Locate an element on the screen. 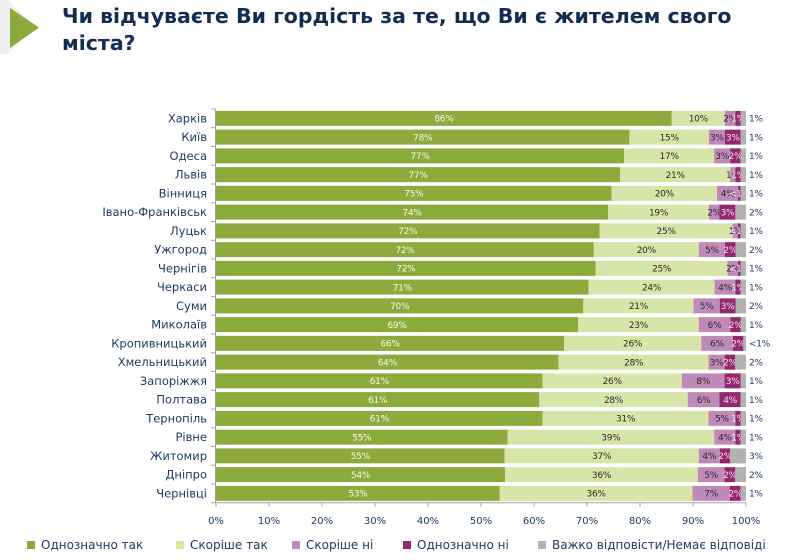 The image size is (785, 560). bar-row: 55% 37% 4% 2% 3% is located at coordinates (490, 456).